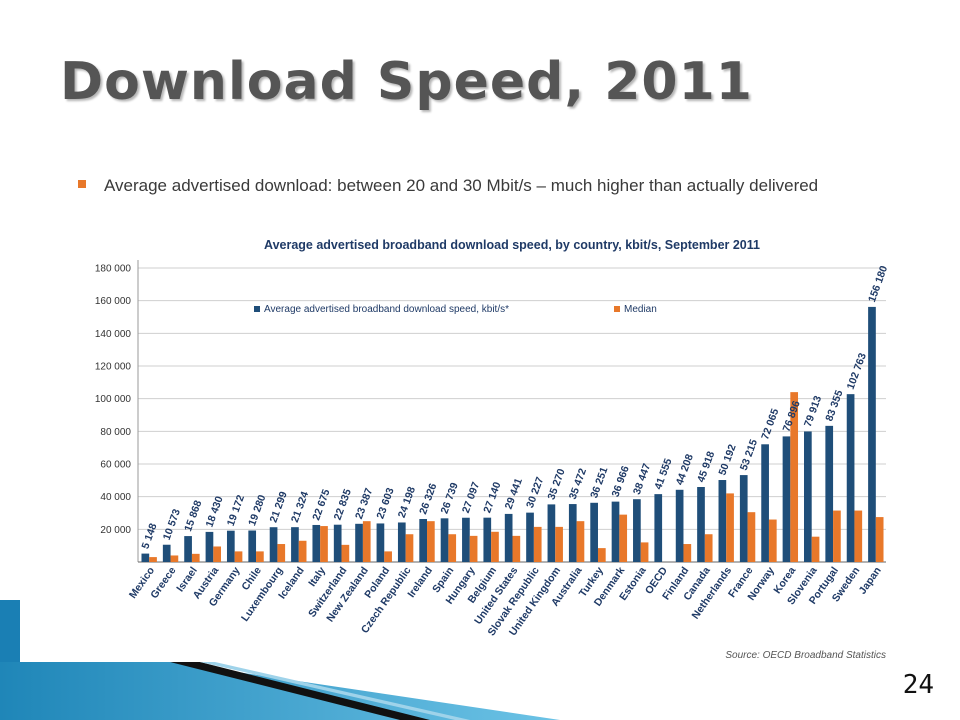 The height and width of the screenshot is (720, 960). I want to click on y-tick-label: 160 000, so click(113, 301).